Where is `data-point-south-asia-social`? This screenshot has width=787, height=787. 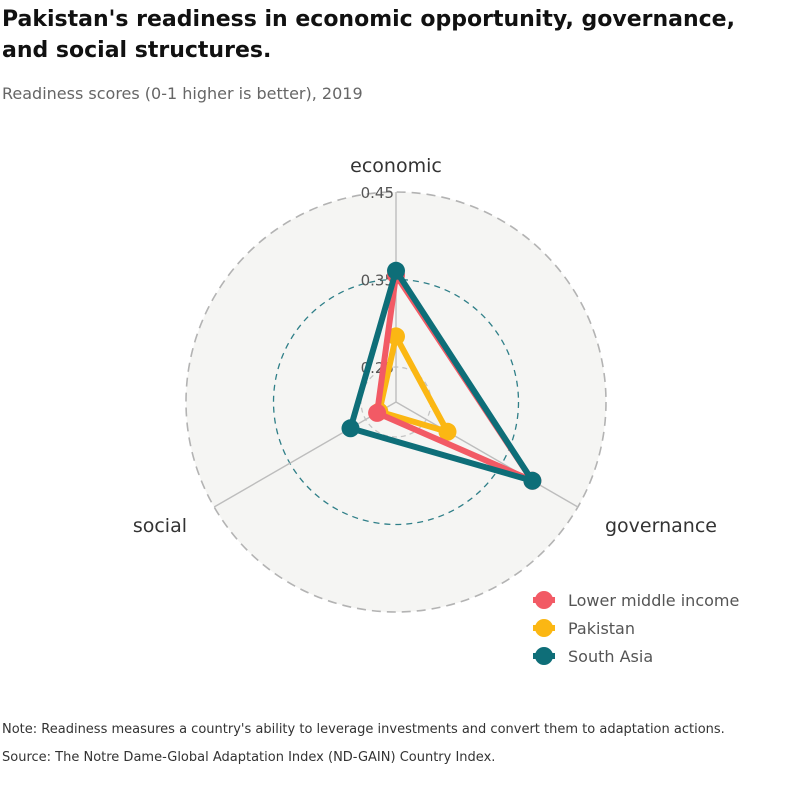
data-point-south-asia-social is located at coordinates (350, 428).